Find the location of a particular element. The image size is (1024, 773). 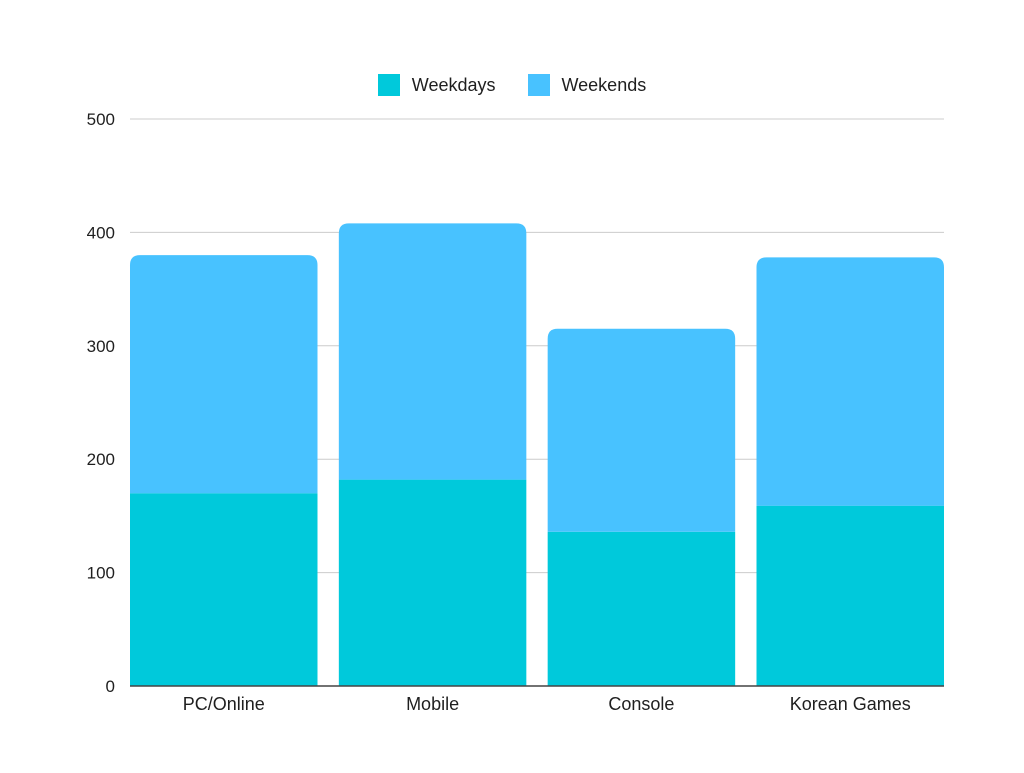

x-axis-ticks: PC/Online Mobile Console Korean Games is located at coordinates (547, 704).